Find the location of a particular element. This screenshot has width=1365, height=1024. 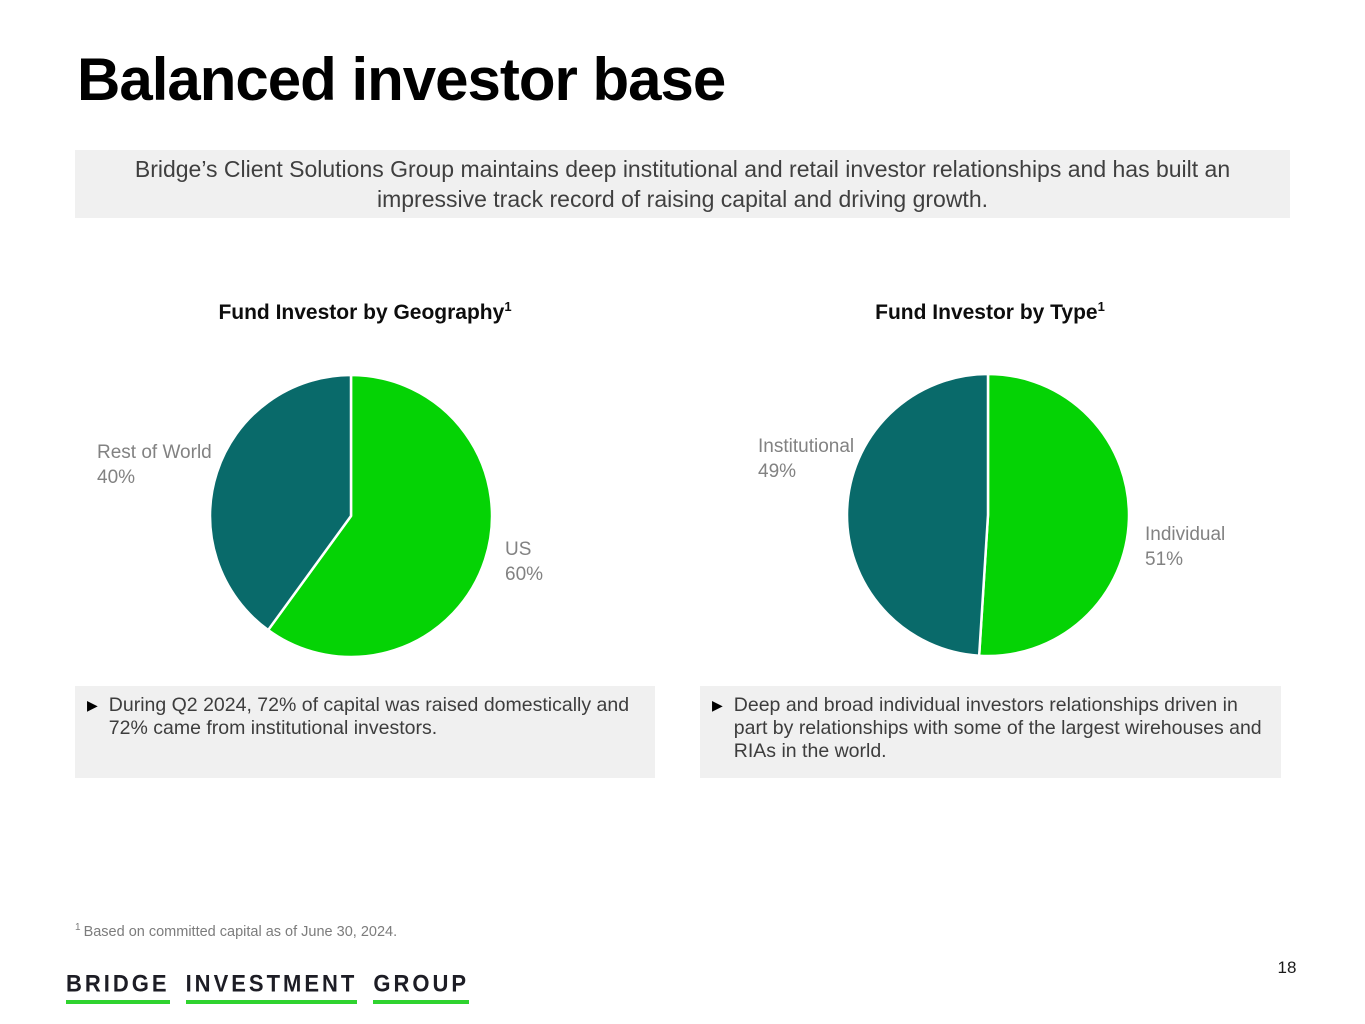

pie-label-individual-name: Individual is located at coordinates (1185, 534).